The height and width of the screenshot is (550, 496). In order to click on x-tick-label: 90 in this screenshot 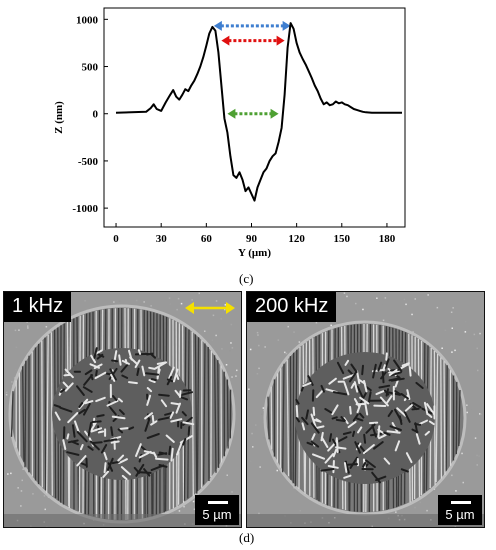, I will do `click(252, 239)`.